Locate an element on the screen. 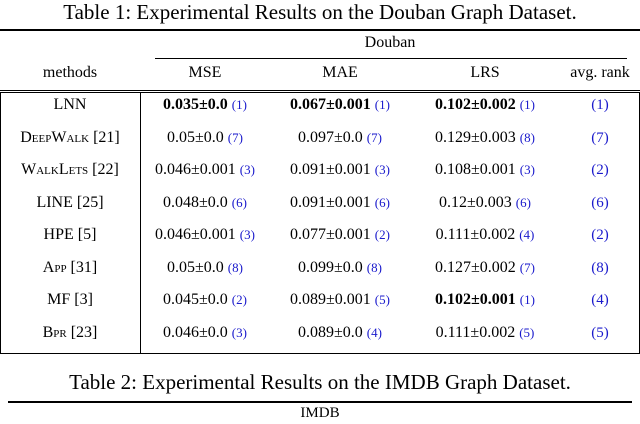 This screenshot has width=640, height=424. avg-rank-cell: (7) is located at coordinates (600, 138).